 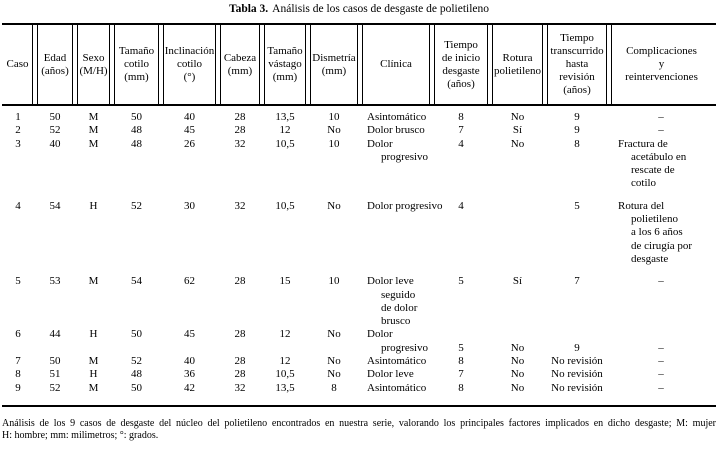 What do you see at coordinates (359, 117) in the screenshot?
I see `table-row-1: 1 50 M 50 40 28 13,5 10 Asintomático 8 No 9 –` at bounding box center [359, 117].